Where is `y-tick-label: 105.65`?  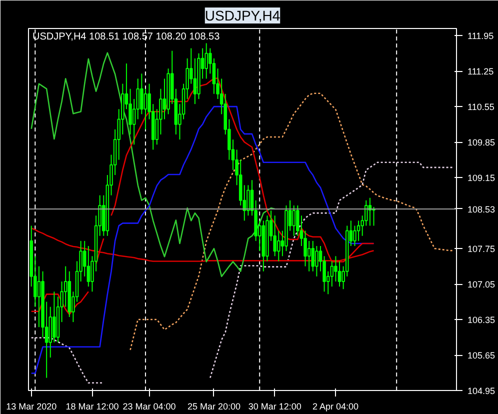
y-tick-label: 105.65 is located at coordinates (482, 355).